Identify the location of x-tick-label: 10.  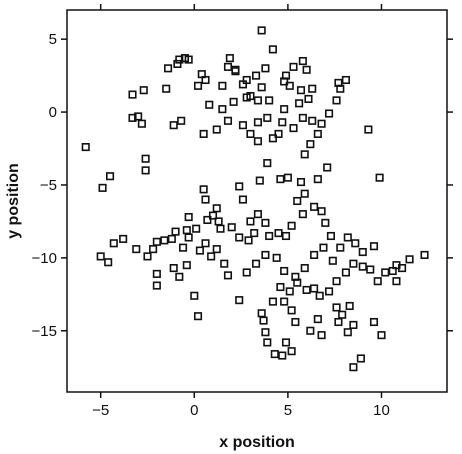
(381, 410).